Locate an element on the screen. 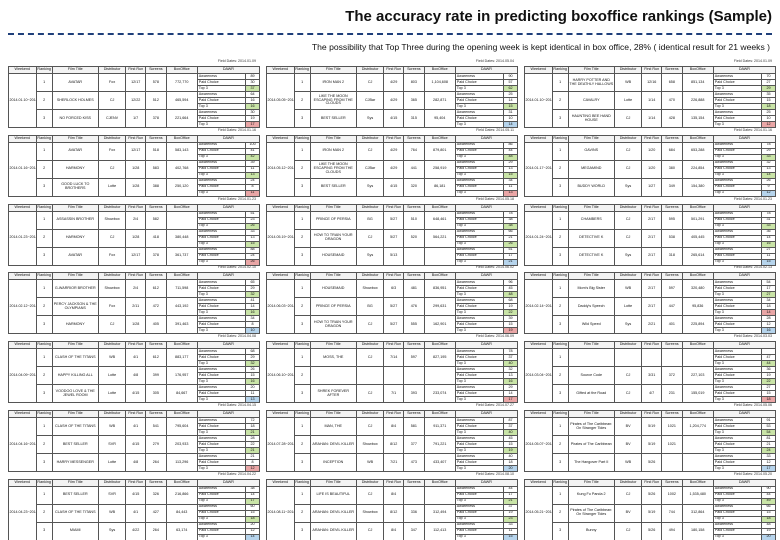  distributor-cell: Lotte is located at coordinates (628, 100).